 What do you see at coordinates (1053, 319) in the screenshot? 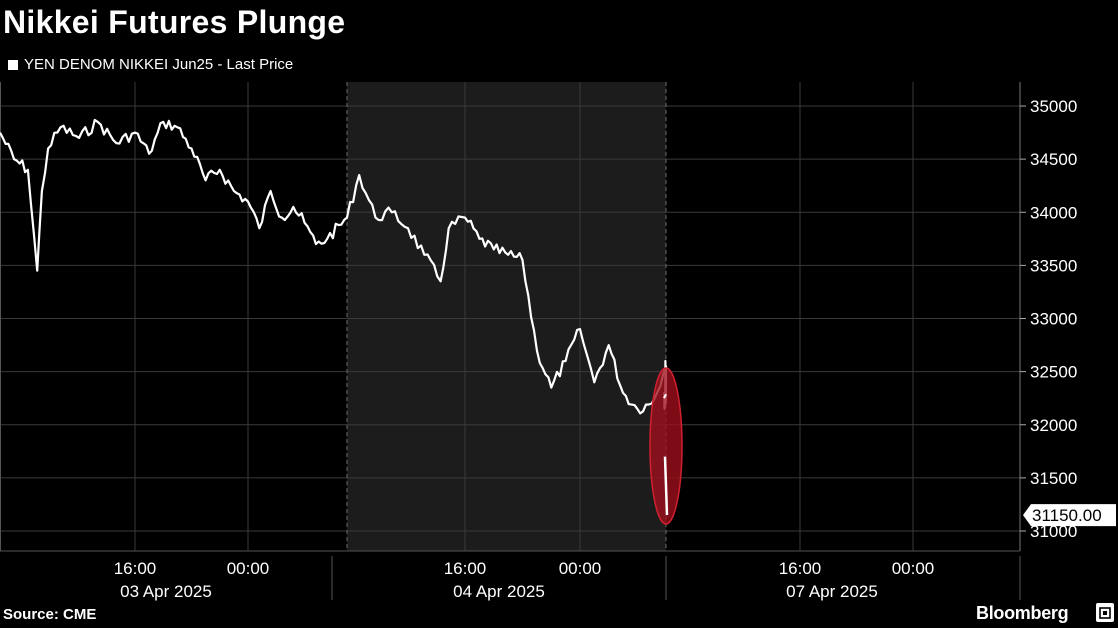
I see `y-tick-label: 33000` at bounding box center [1053, 319].